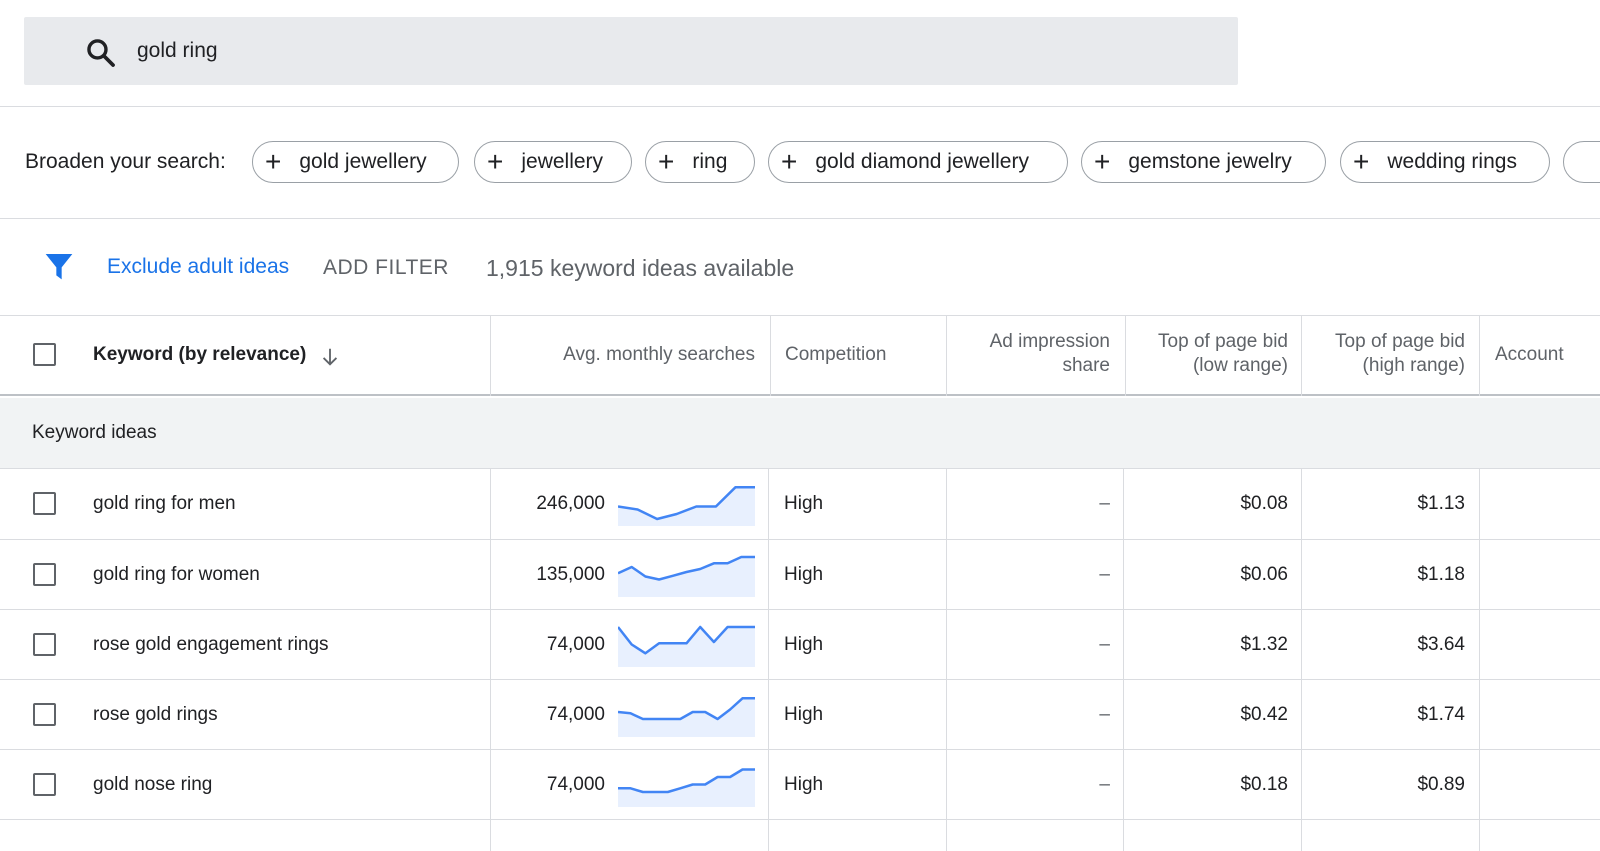  What do you see at coordinates (836, 354) in the screenshot?
I see `competition-header: Competition` at bounding box center [836, 354].